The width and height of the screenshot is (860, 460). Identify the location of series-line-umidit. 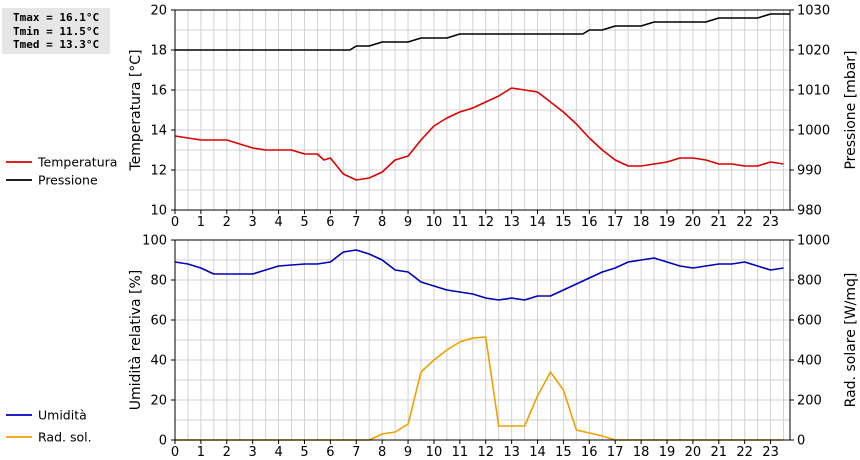
(479, 275).